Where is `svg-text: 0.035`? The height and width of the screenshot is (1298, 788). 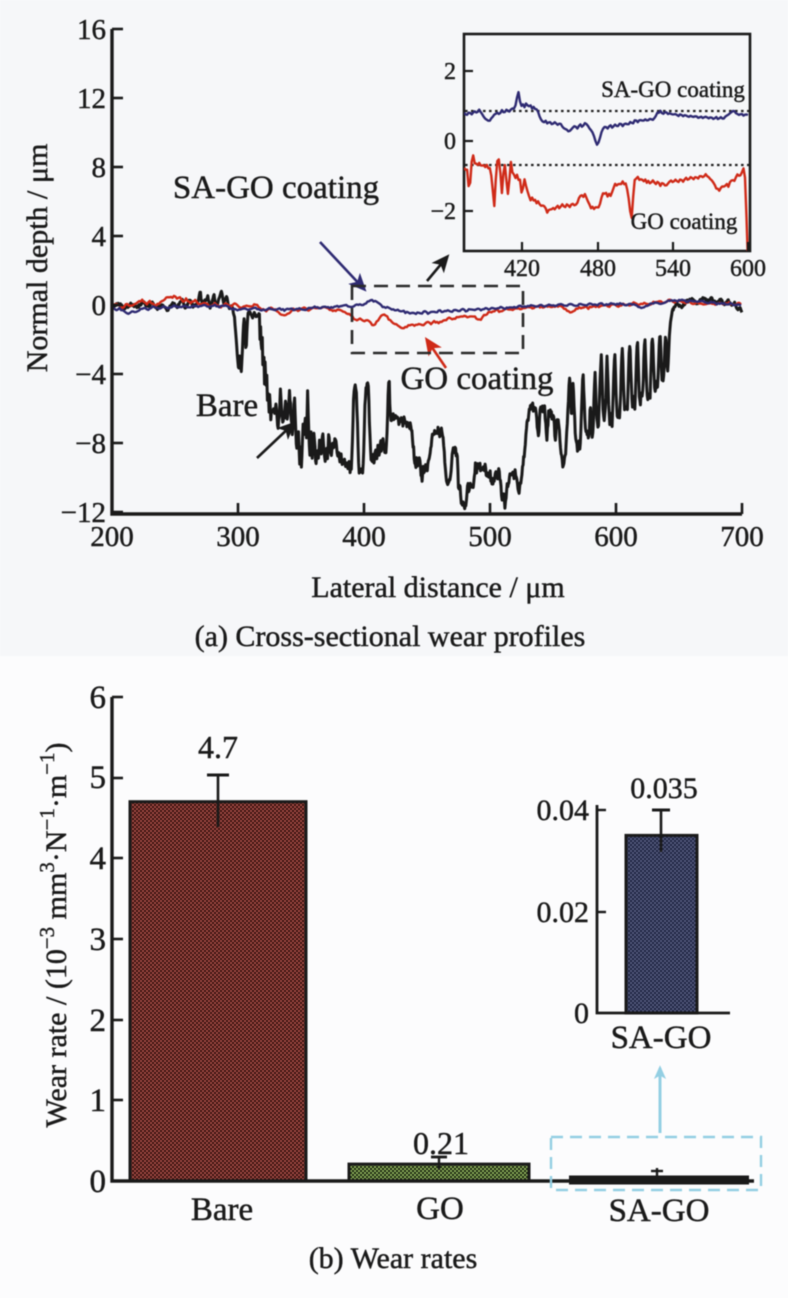 svg-text: 0.035 is located at coordinates (664, 788).